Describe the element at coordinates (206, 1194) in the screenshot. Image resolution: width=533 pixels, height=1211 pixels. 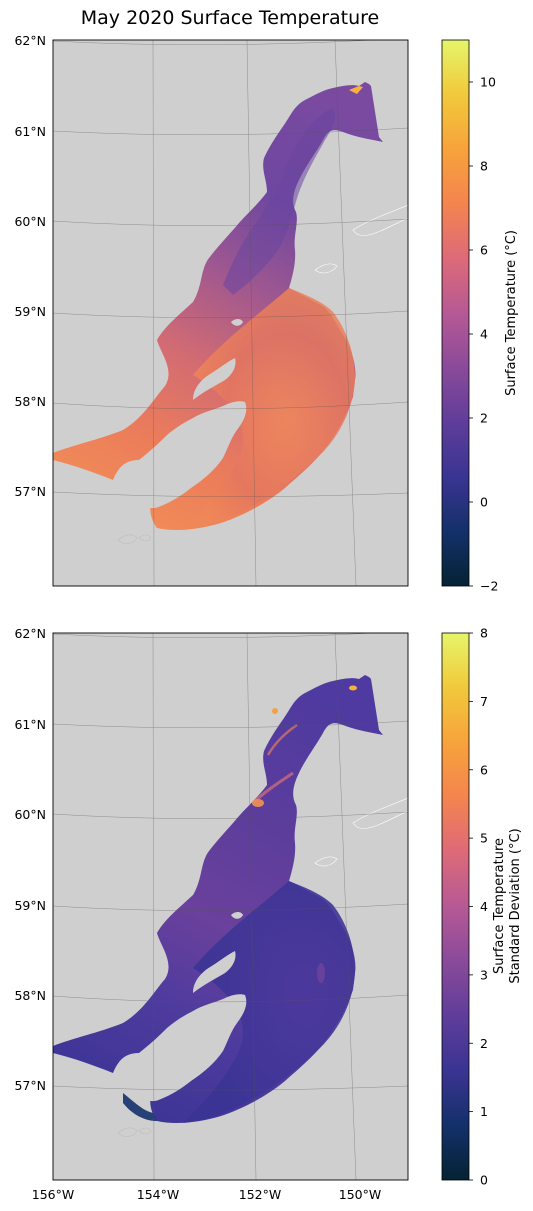
I see `lon-axis: 156°W 154°W 152°W 150°W` at that location.